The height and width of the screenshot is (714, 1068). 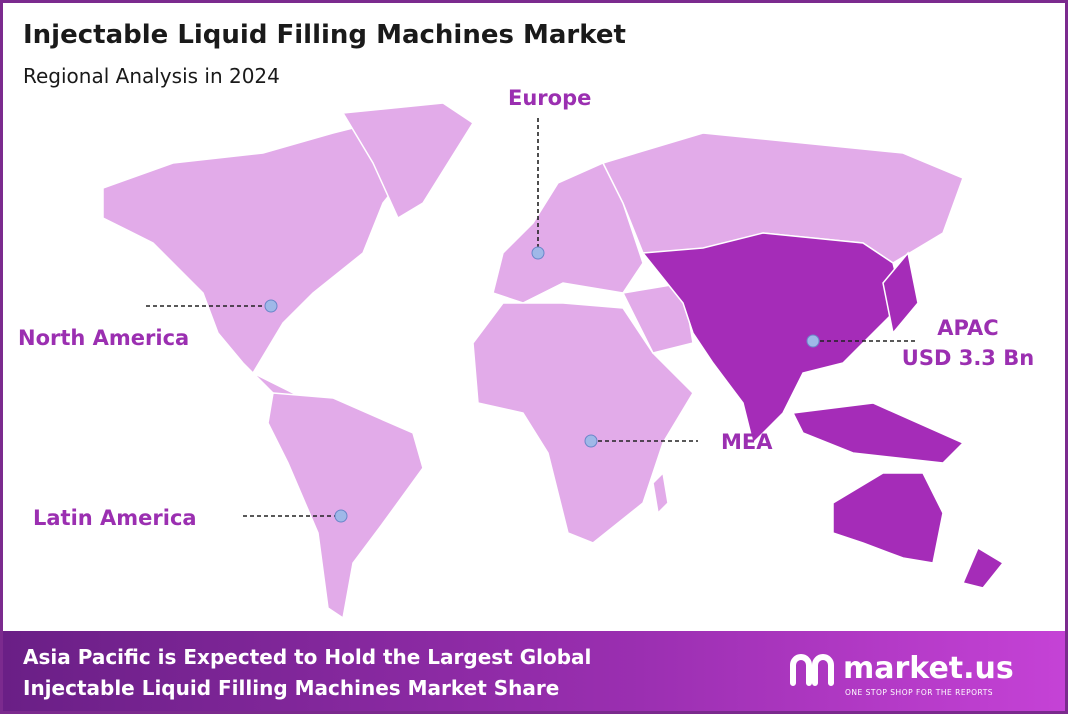 I want to click on africa, so click(x=583, y=423).